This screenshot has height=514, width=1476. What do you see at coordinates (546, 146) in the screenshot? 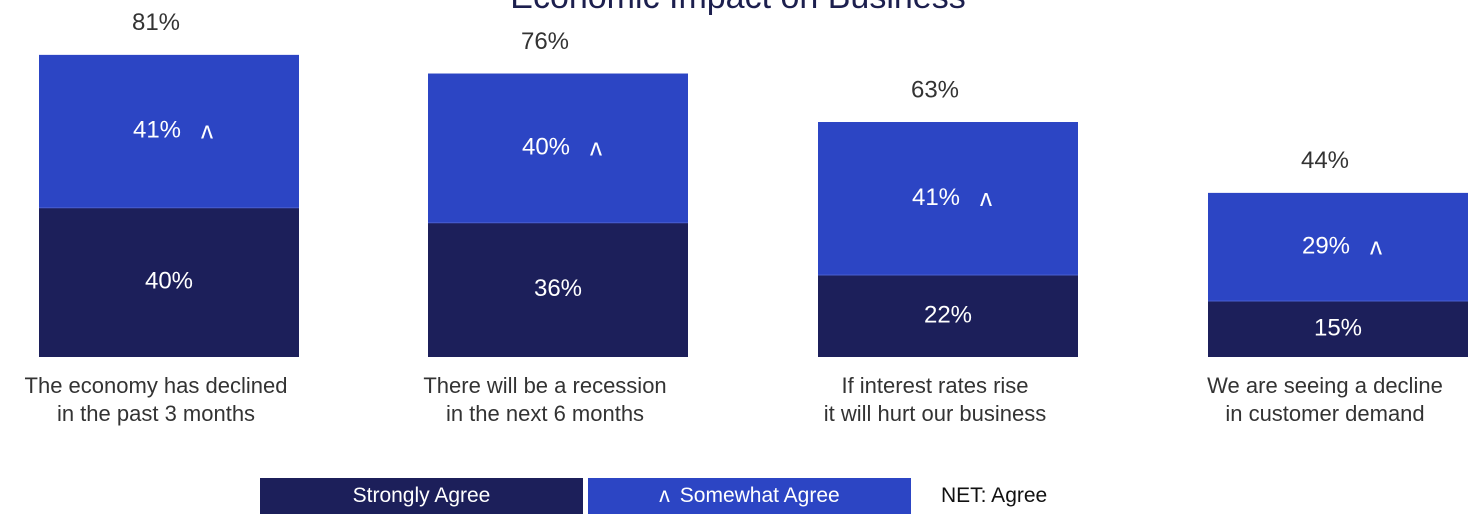
I see `data-label-somewhat-agree: 40%` at bounding box center [546, 146].